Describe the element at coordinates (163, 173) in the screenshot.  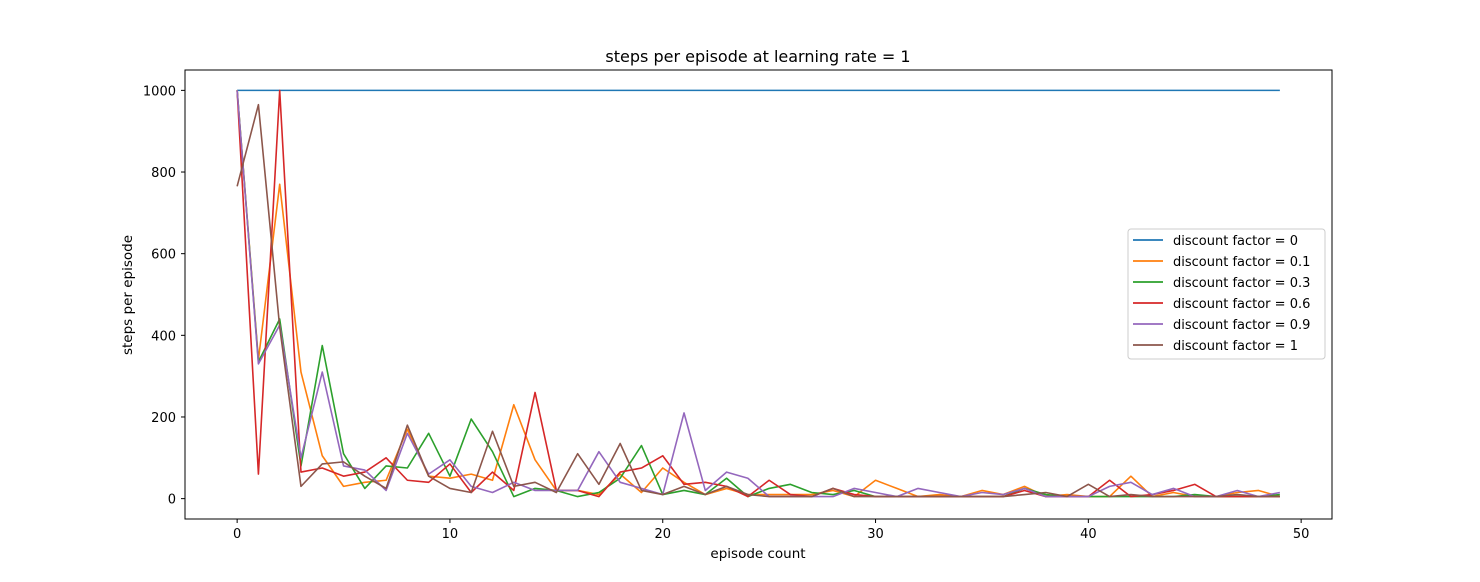
I see `y-tick-label: 800` at that location.